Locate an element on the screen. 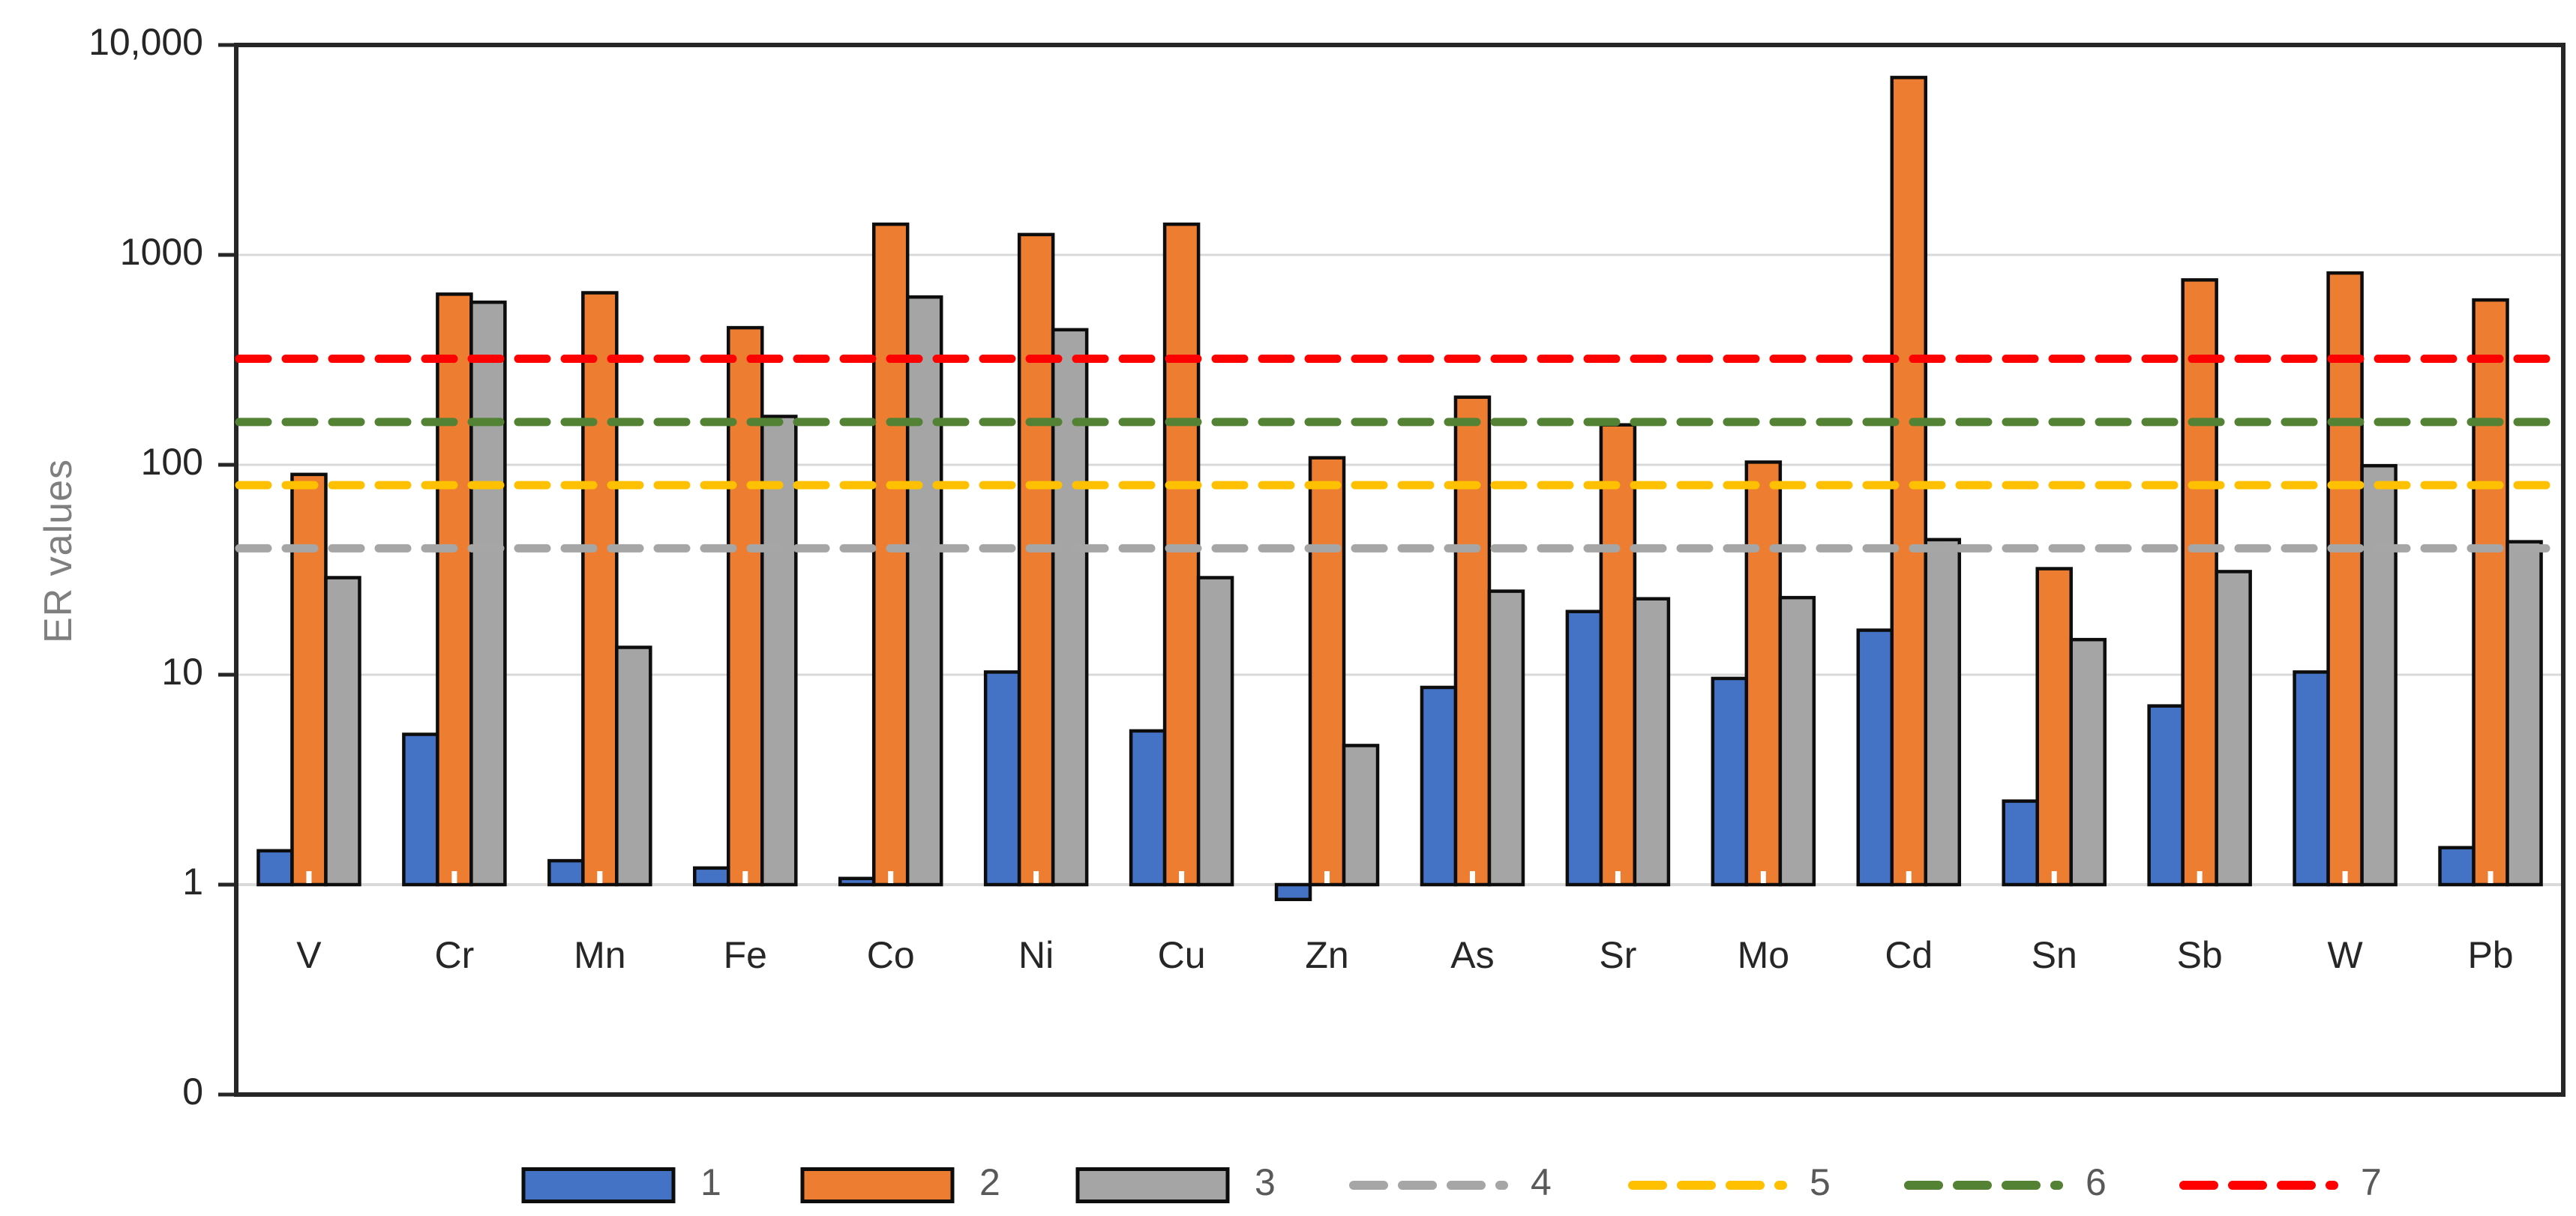 Image resolution: width=2576 pixels, height=1216 pixels. bar-W-series2 is located at coordinates (2345, 579).